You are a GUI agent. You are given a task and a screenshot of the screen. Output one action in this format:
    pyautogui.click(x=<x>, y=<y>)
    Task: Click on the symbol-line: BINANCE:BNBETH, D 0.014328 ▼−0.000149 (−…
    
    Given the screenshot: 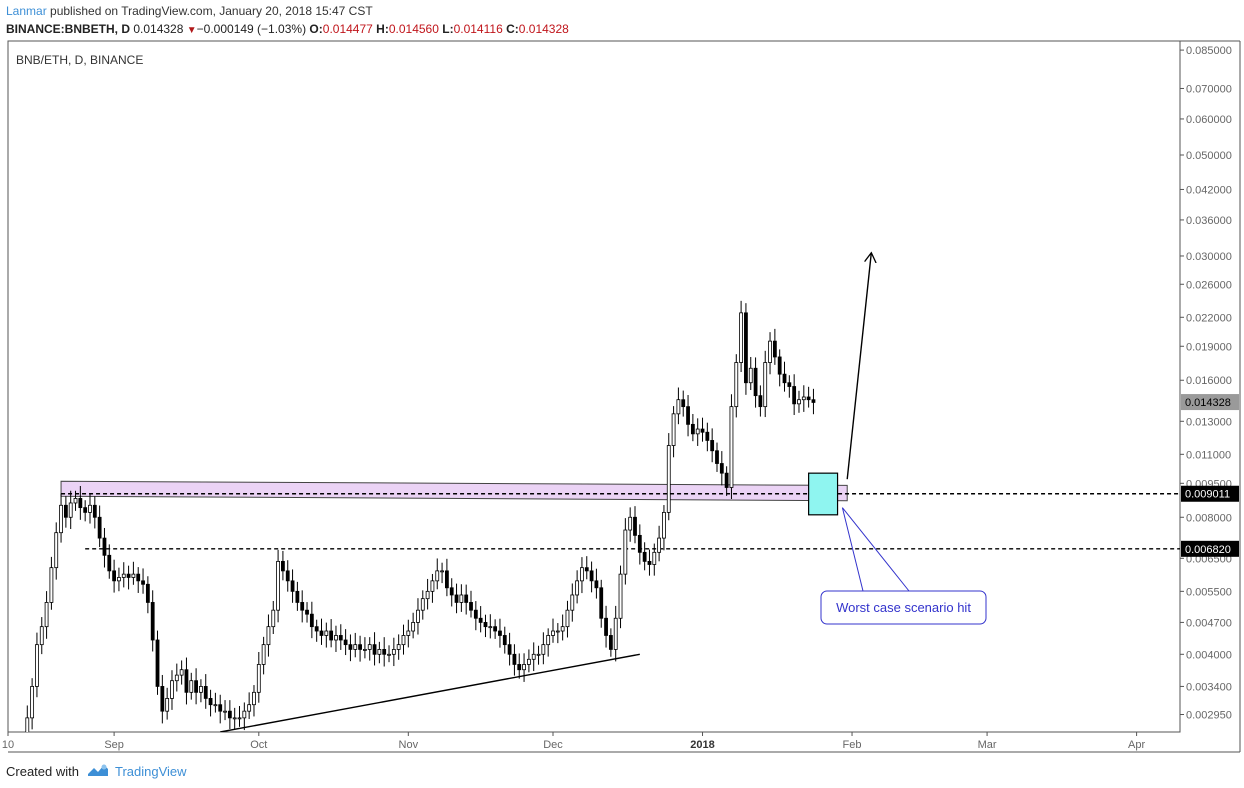 What is the action you would take?
    pyautogui.click(x=287, y=29)
    